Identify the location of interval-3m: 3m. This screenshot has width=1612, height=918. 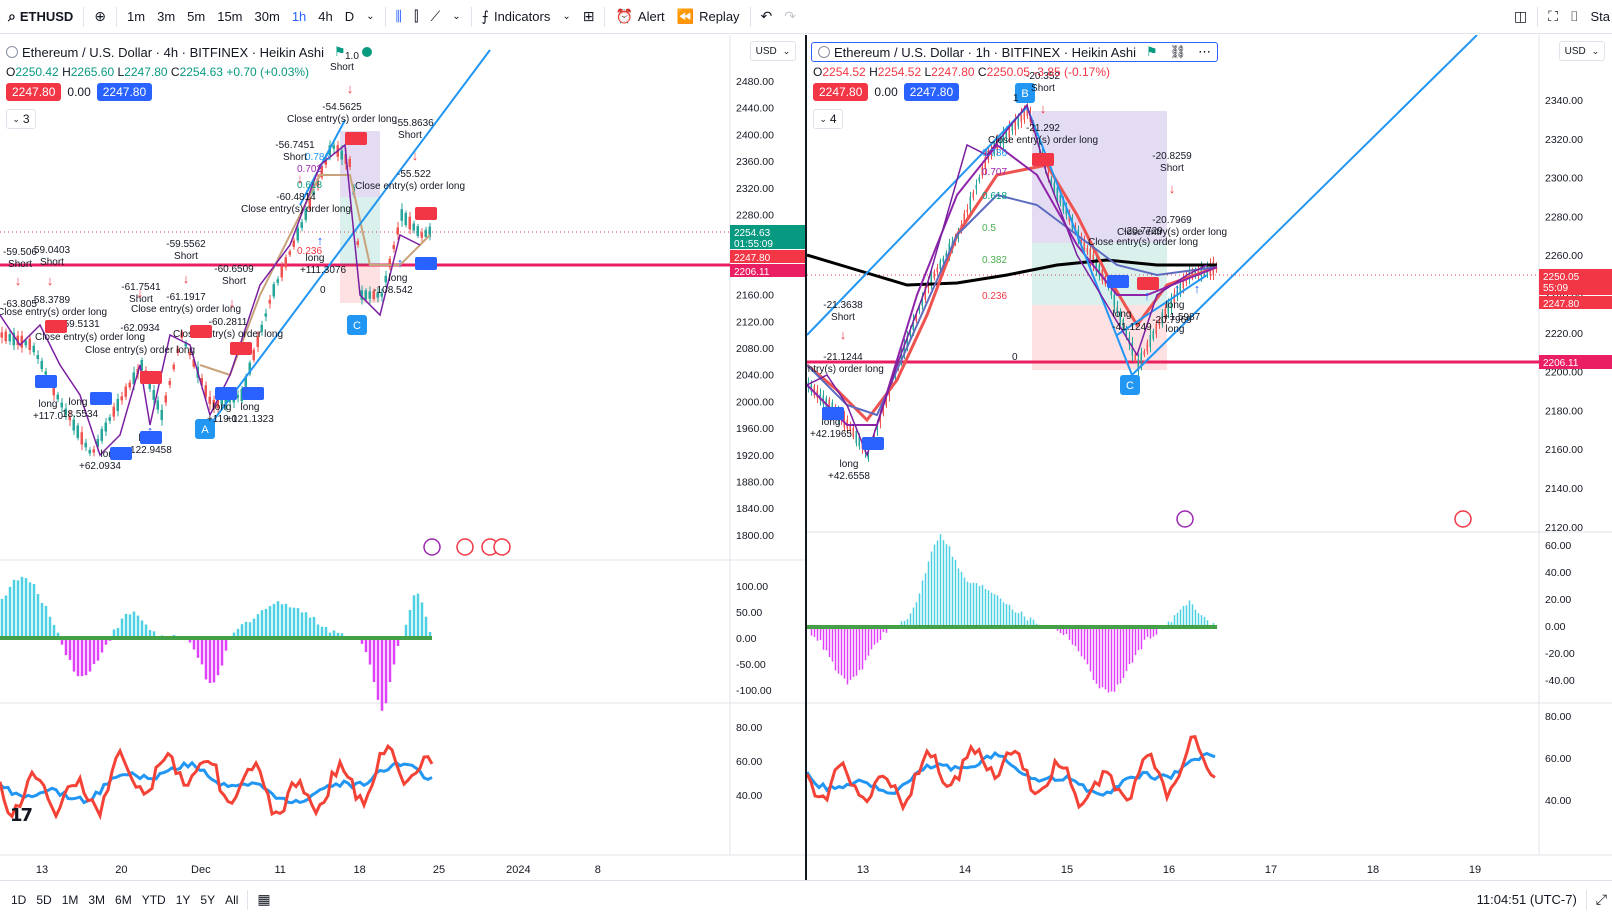
(166, 16).